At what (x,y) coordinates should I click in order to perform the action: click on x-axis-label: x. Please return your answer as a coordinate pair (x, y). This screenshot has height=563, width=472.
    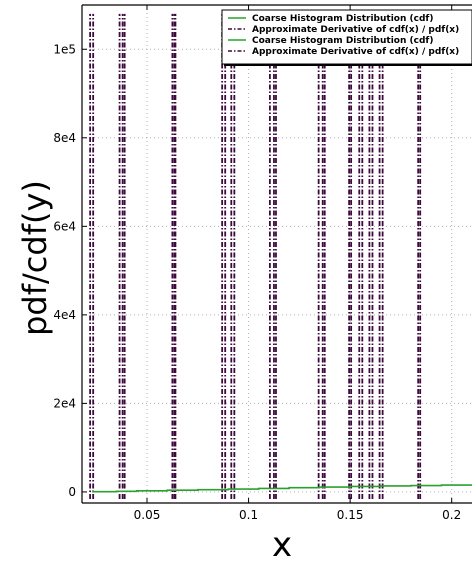
    Looking at the image, I should click on (282, 544).